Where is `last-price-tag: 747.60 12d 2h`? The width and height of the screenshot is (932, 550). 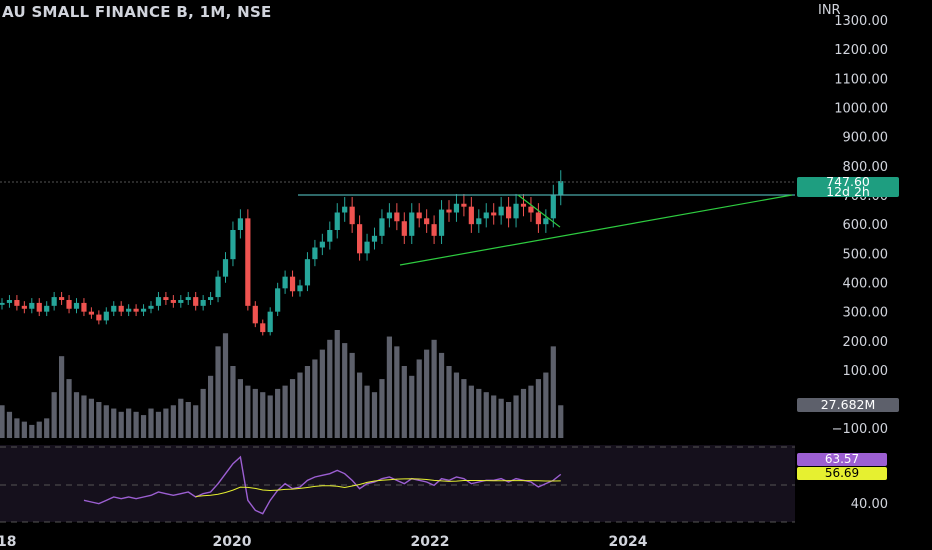
last-price-tag: 747.60 12d 2h is located at coordinates (848, 186).